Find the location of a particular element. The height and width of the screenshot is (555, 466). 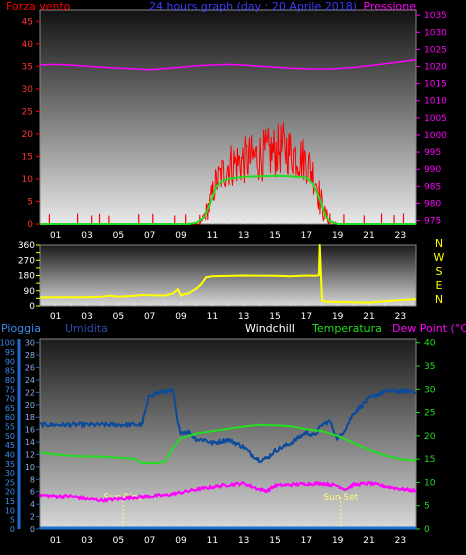

wind-speed-tick-label: 15 is located at coordinates (27, 157).